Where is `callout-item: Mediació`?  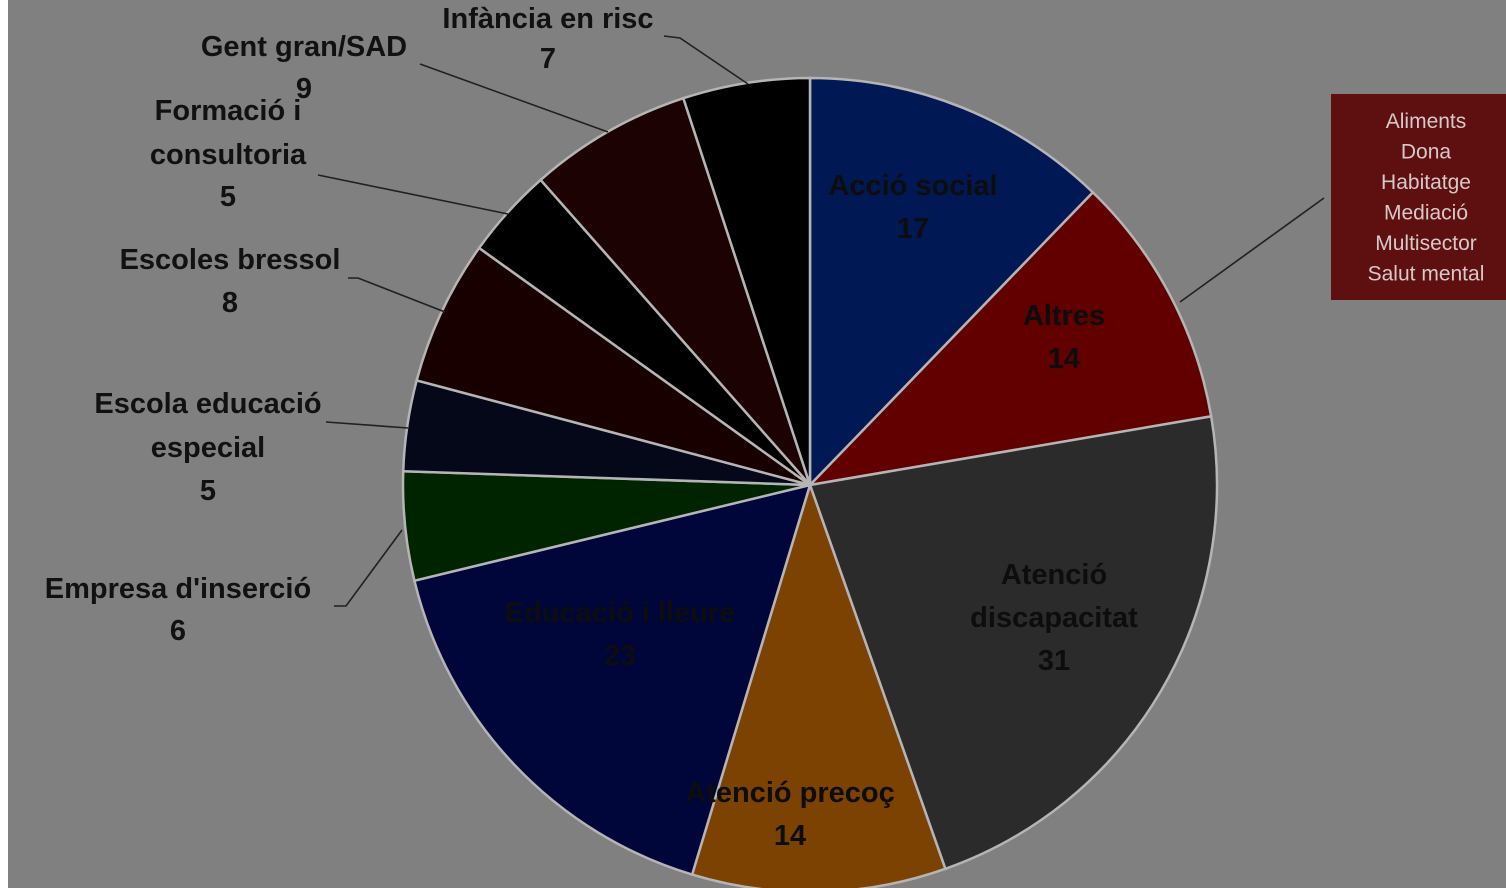
callout-item: Mediació is located at coordinates (1426, 213).